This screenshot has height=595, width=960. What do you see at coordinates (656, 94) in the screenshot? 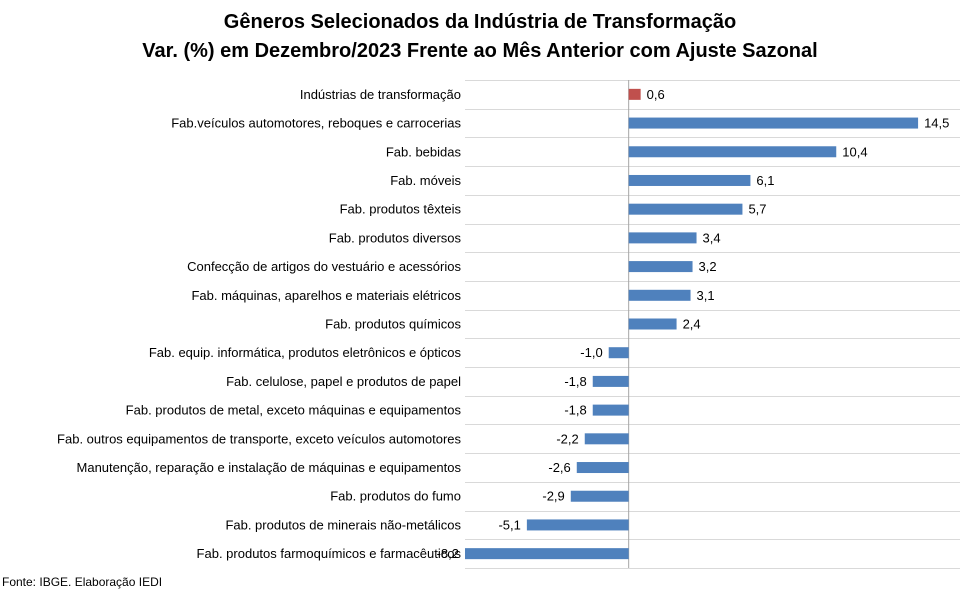
I see `value-label: 0,6` at bounding box center [656, 94].